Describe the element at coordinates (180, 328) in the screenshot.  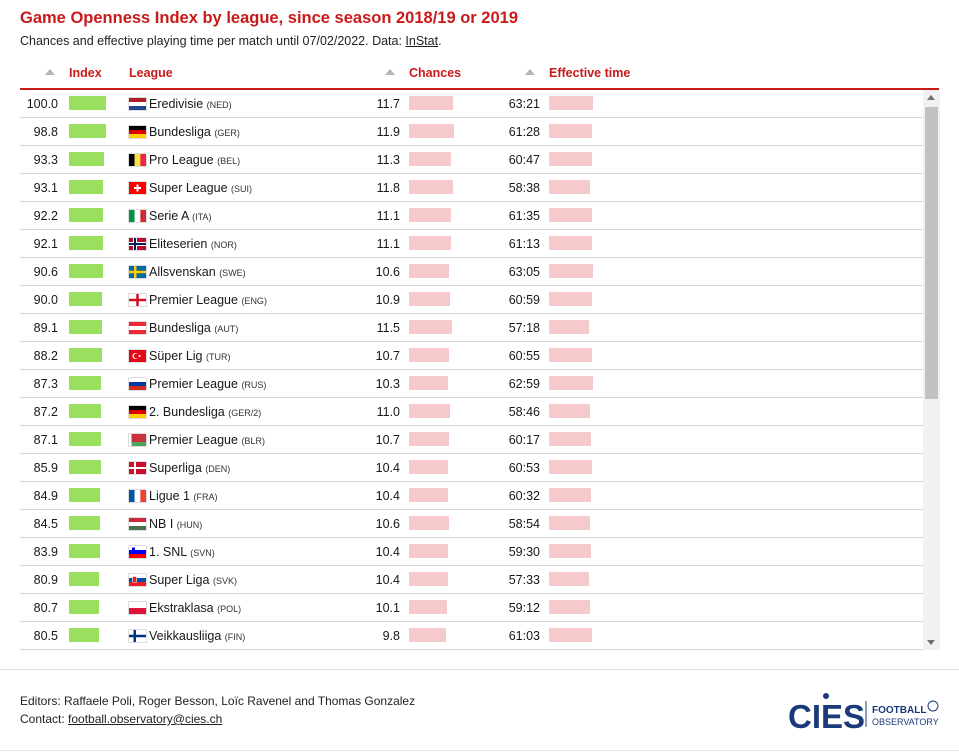
I see `league-name: Bundesliga` at that location.